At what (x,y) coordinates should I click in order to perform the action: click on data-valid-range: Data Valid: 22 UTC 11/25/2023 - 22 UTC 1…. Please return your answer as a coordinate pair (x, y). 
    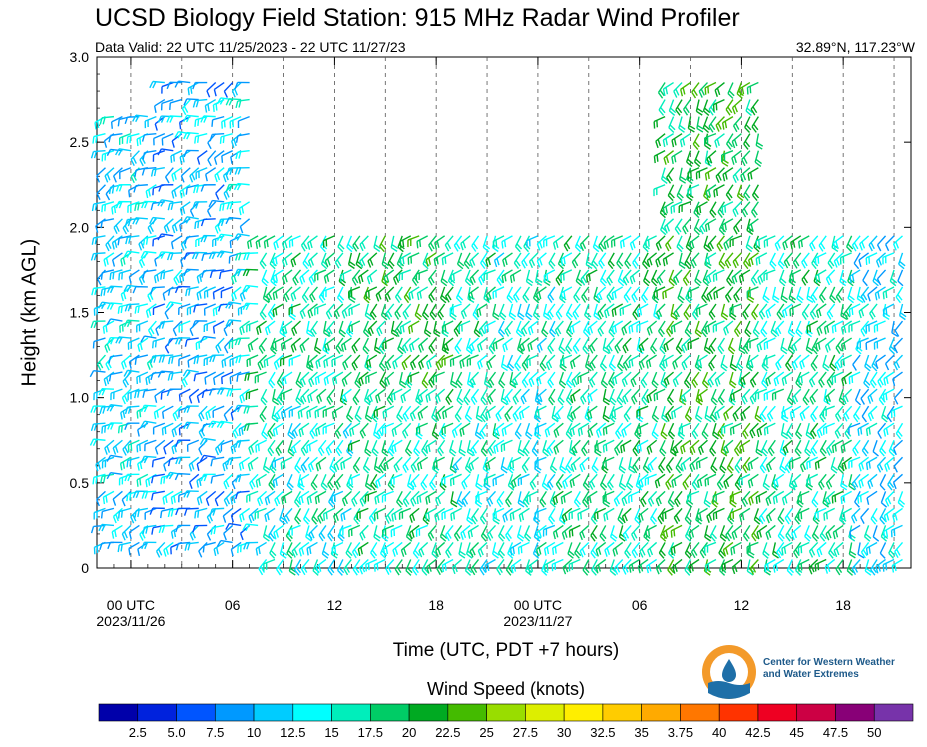
    Looking at the image, I should click on (250, 47).